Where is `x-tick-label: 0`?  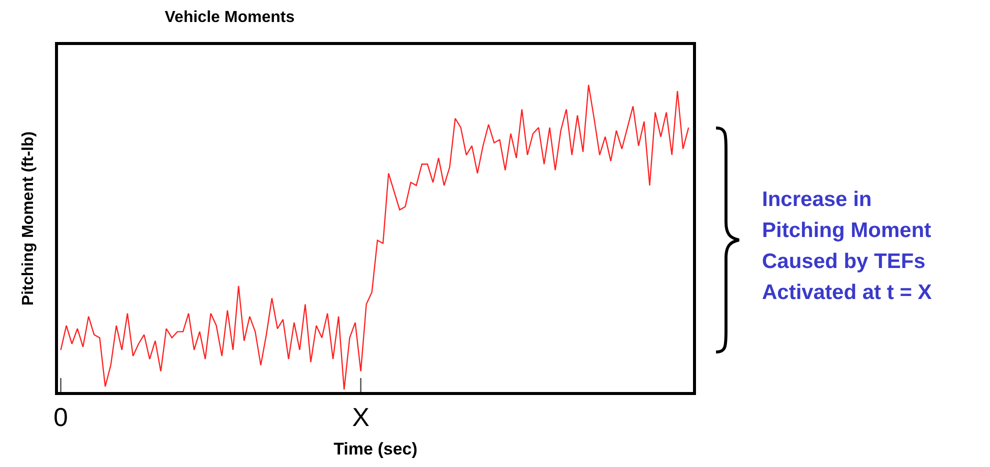 x-tick-label: 0 is located at coordinates (61, 417).